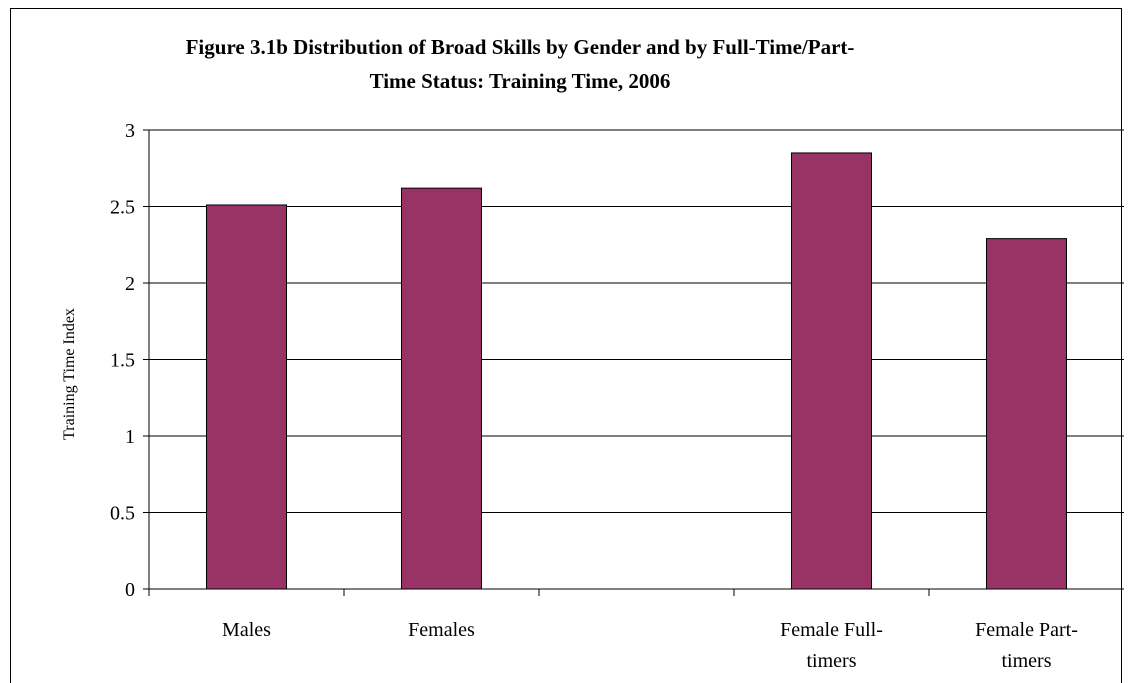 This screenshot has width=1128, height=683. What do you see at coordinates (441, 630) in the screenshot?
I see `x-category-label: Females` at bounding box center [441, 630].